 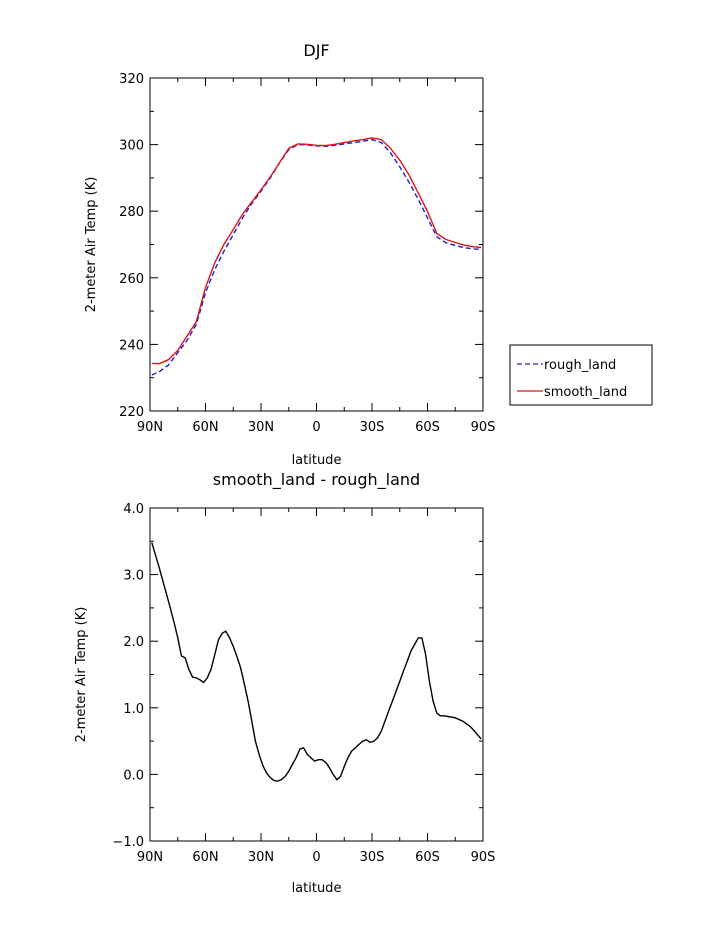 I want to click on y-tick-label: 4.0, so click(x=133, y=509).